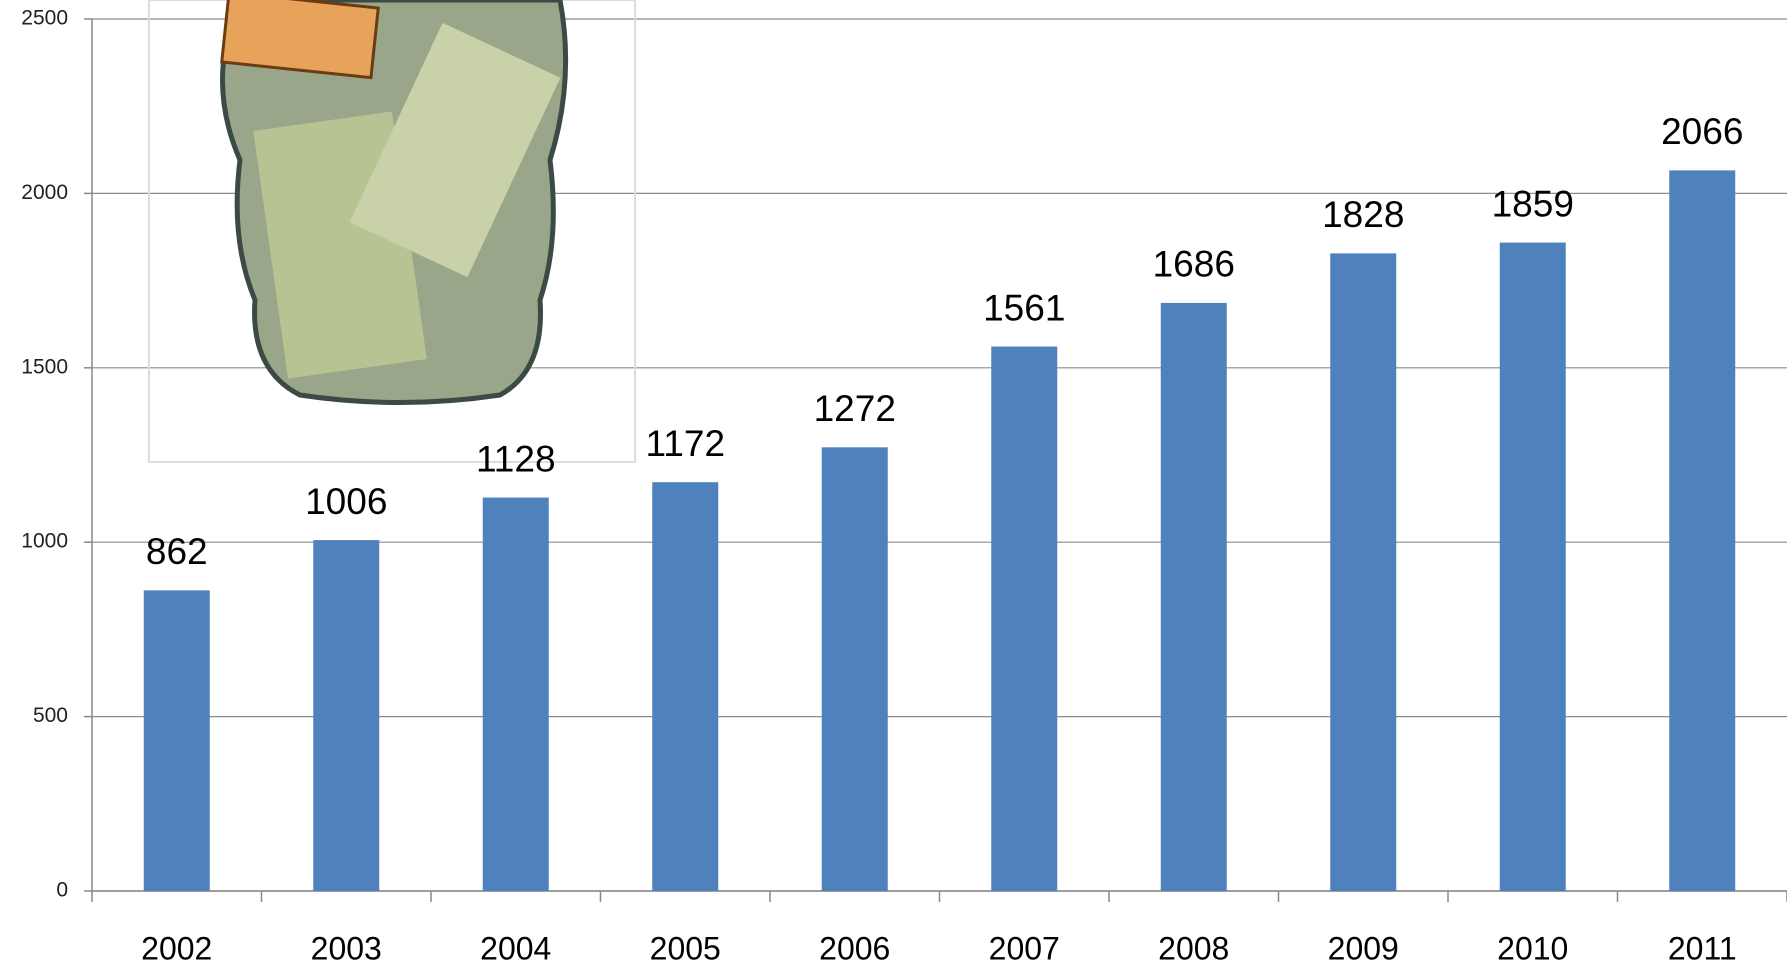  What do you see at coordinates (854, 948) in the screenshot?
I see `x-tick-label: 2006` at bounding box center [854, 948].